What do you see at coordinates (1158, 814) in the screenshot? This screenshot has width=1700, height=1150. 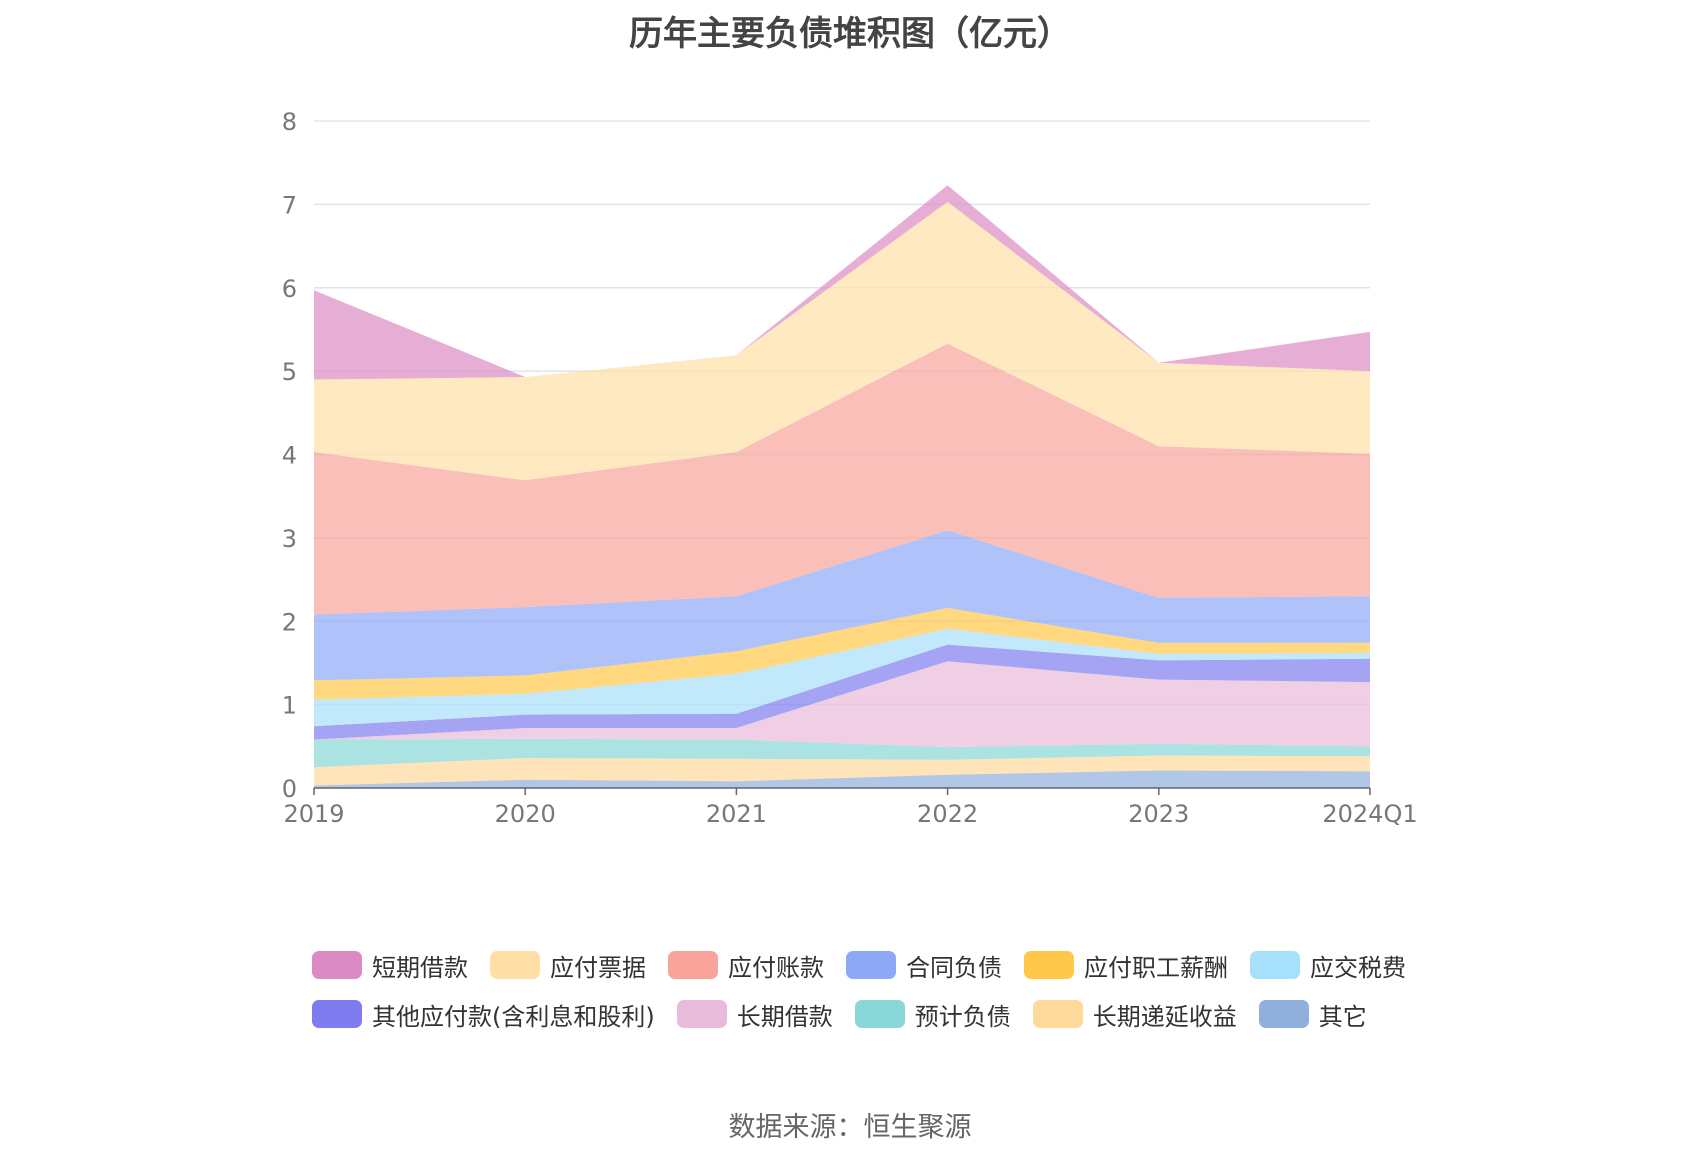 I see `x-tick-label: 2023` at bounding box center [1158, 814].